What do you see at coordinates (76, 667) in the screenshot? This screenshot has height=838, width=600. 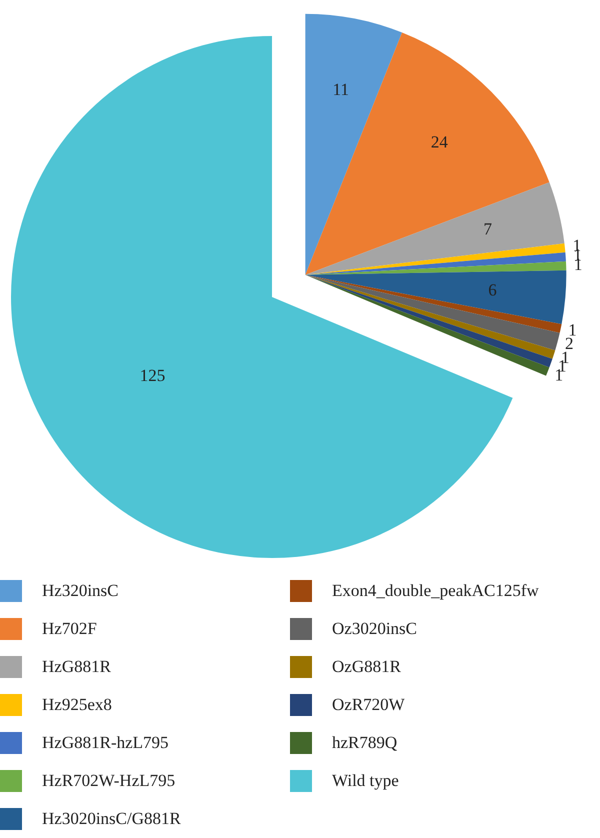 I see `legend-label: HzG881R` at bounding box center [76, 667].